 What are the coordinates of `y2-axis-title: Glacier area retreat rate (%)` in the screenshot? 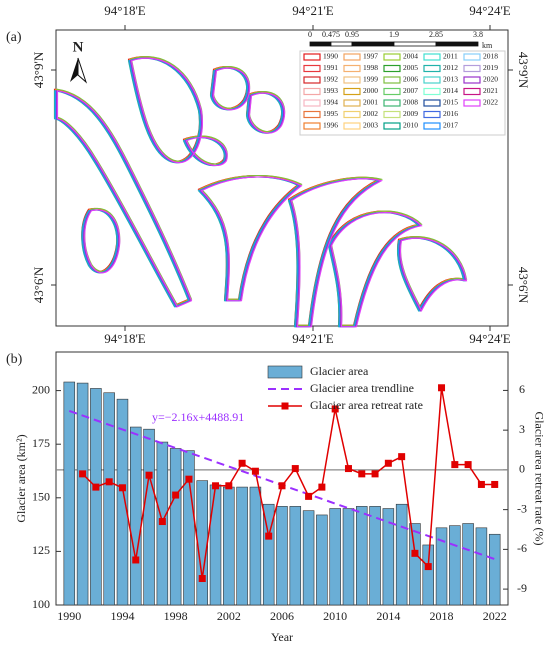 It's located at (539, 479).